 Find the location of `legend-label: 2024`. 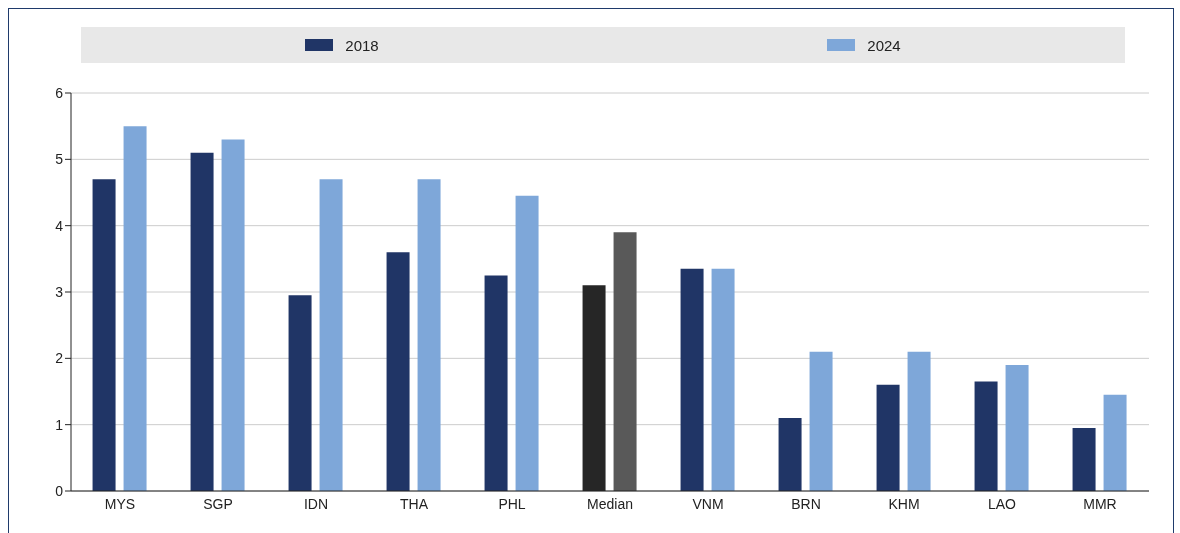

legend-label: 2024 is located at coordinates (883, 45).